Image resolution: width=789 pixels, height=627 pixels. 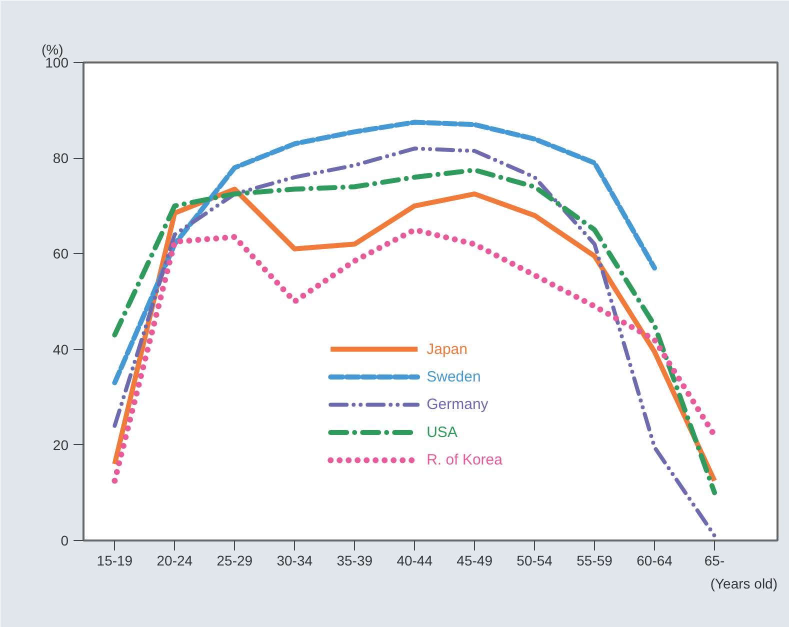 I want to click on y-tick-label: 60, so click(x=60, y=254).